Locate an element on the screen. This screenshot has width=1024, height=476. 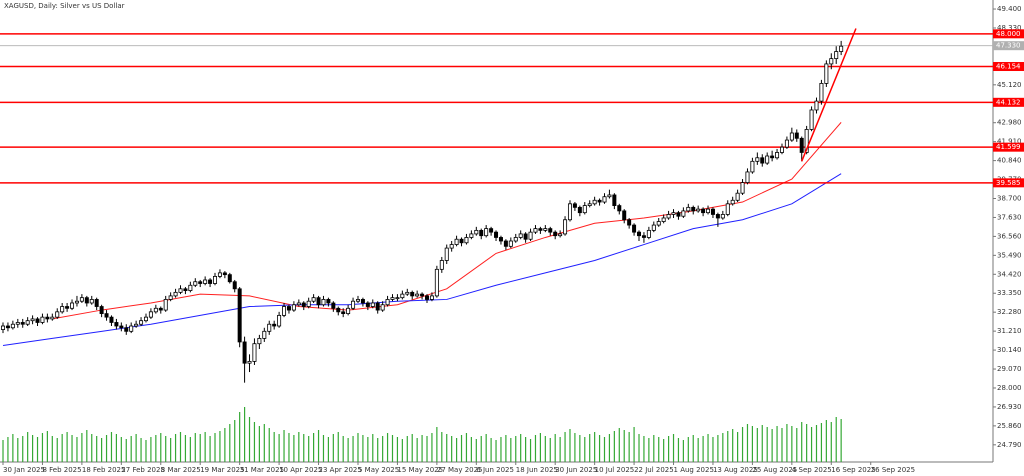
y-tick-label: 31.210 is located at coordinates (1009, 331).